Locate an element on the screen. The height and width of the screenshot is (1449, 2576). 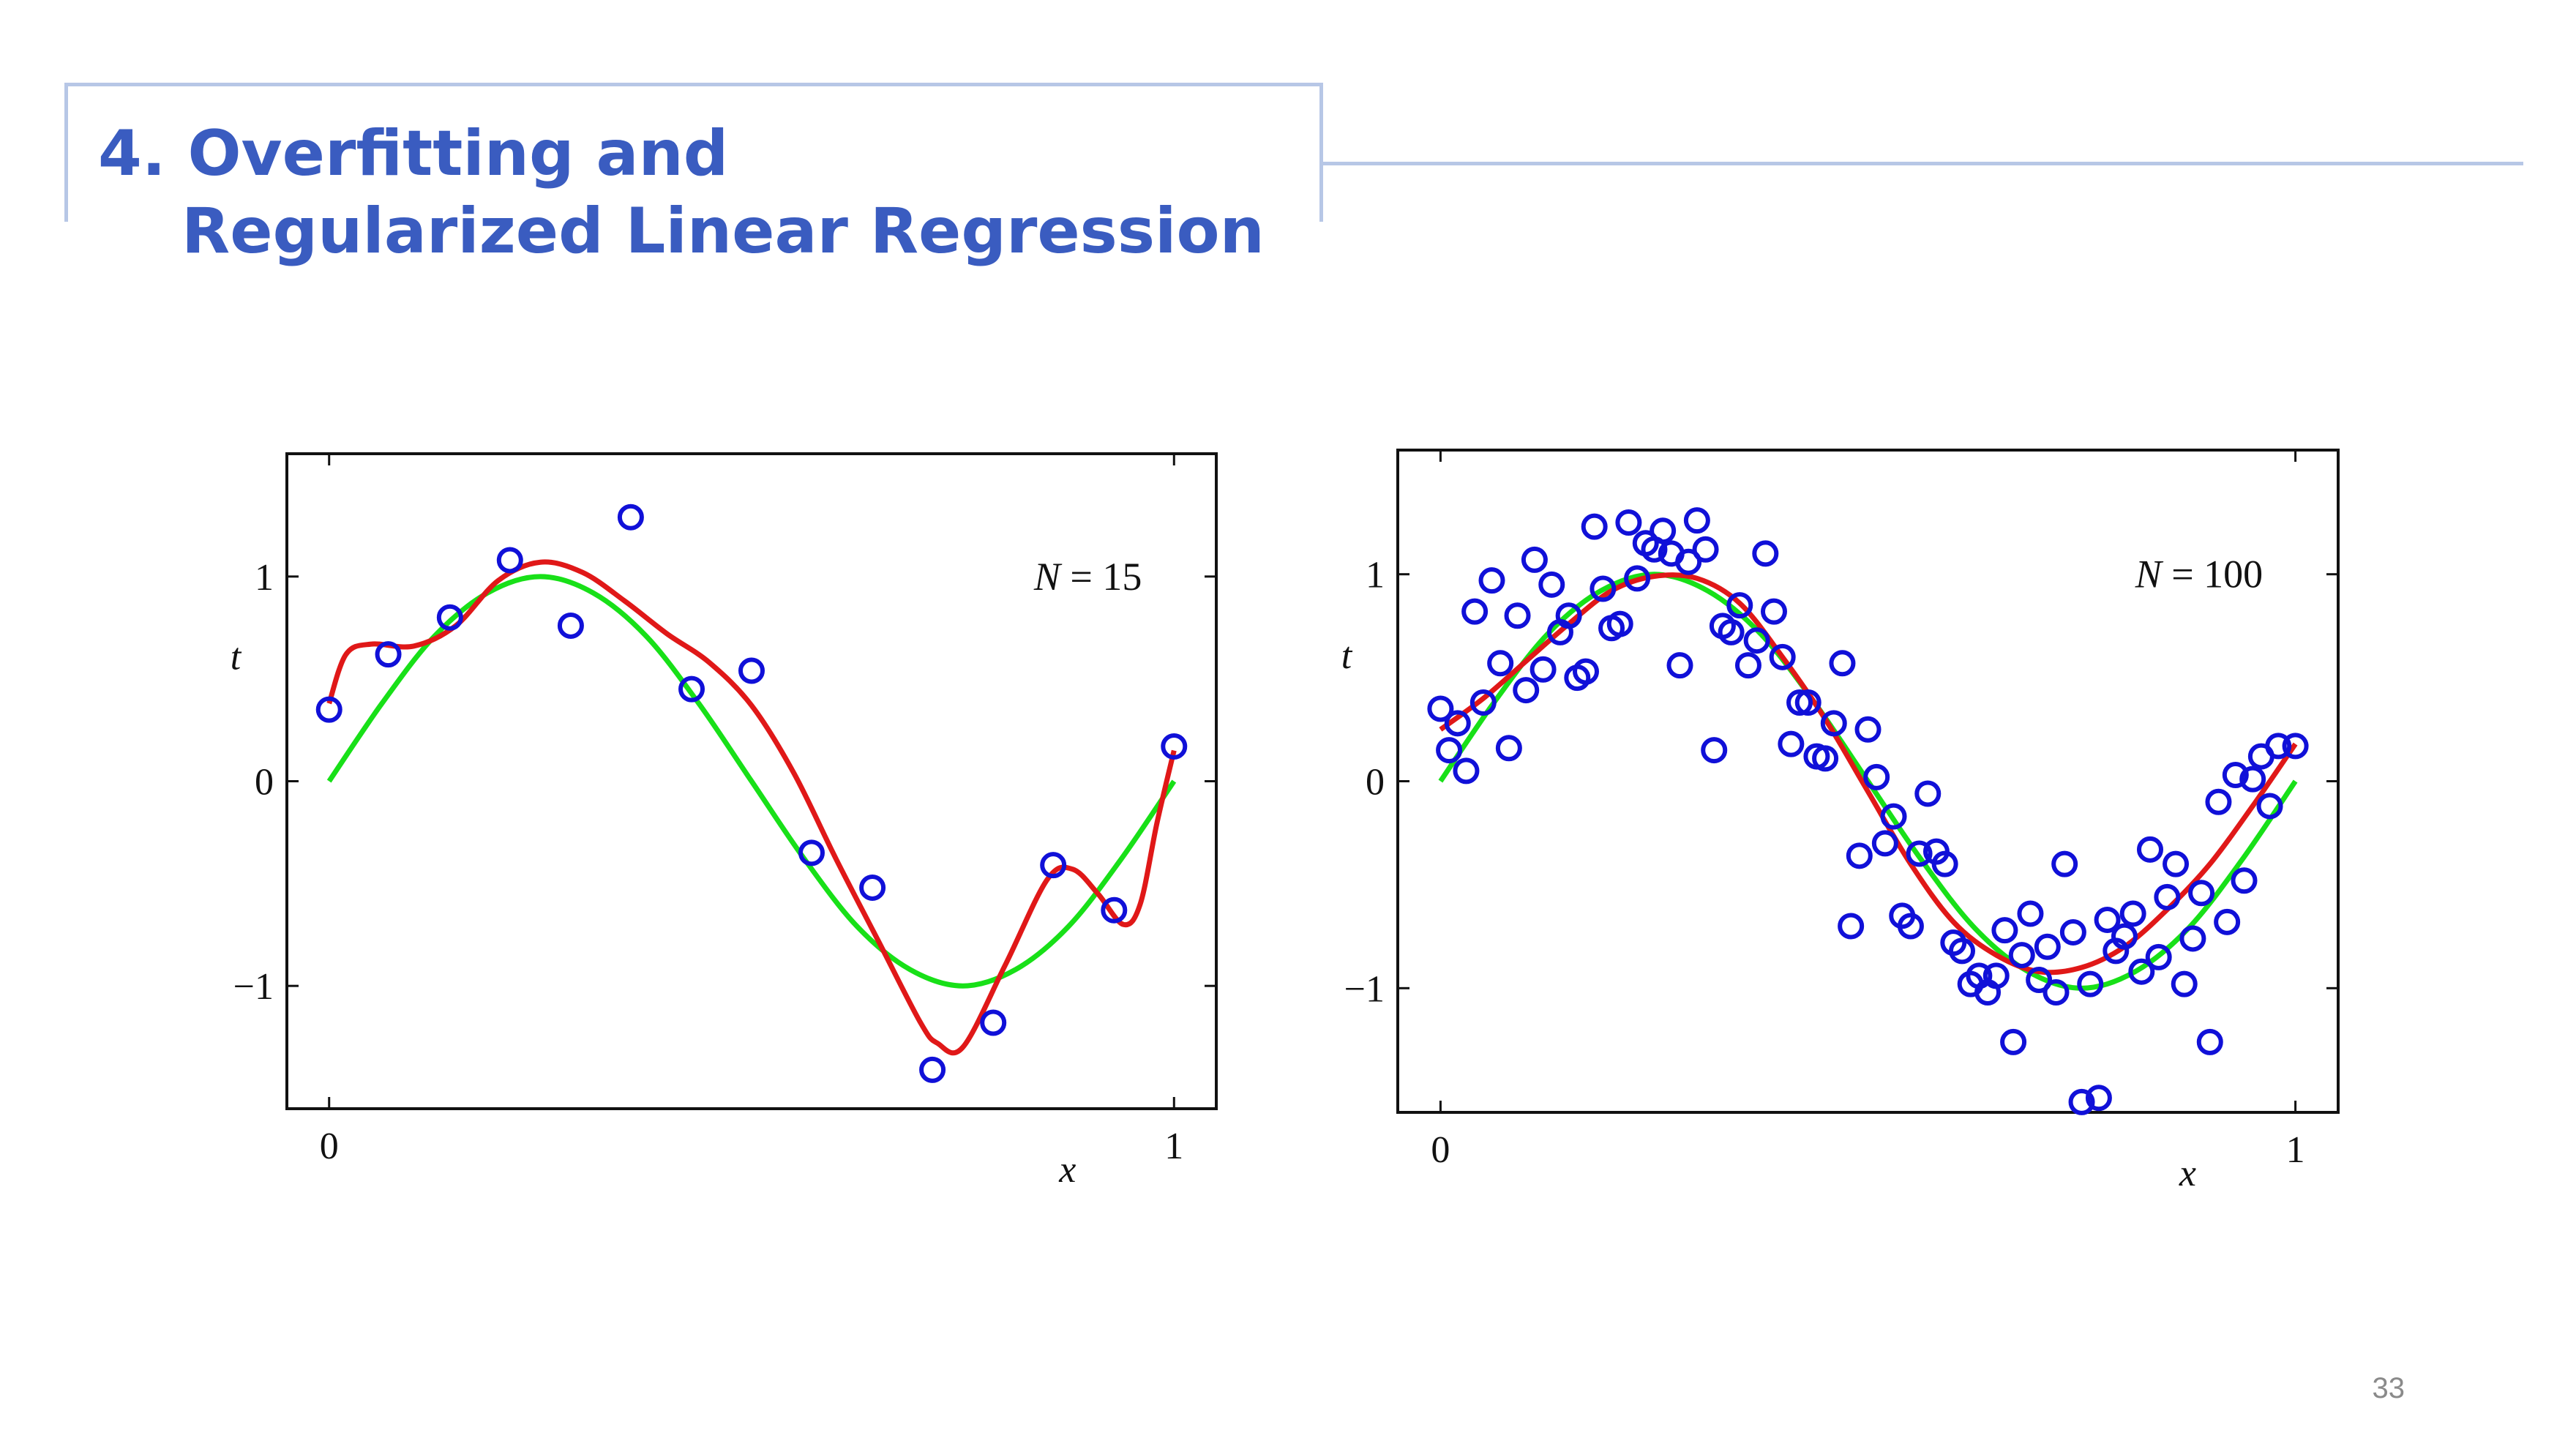
slide-title-line-1: 4. Overfitting and is located at coordinates (413, 153).